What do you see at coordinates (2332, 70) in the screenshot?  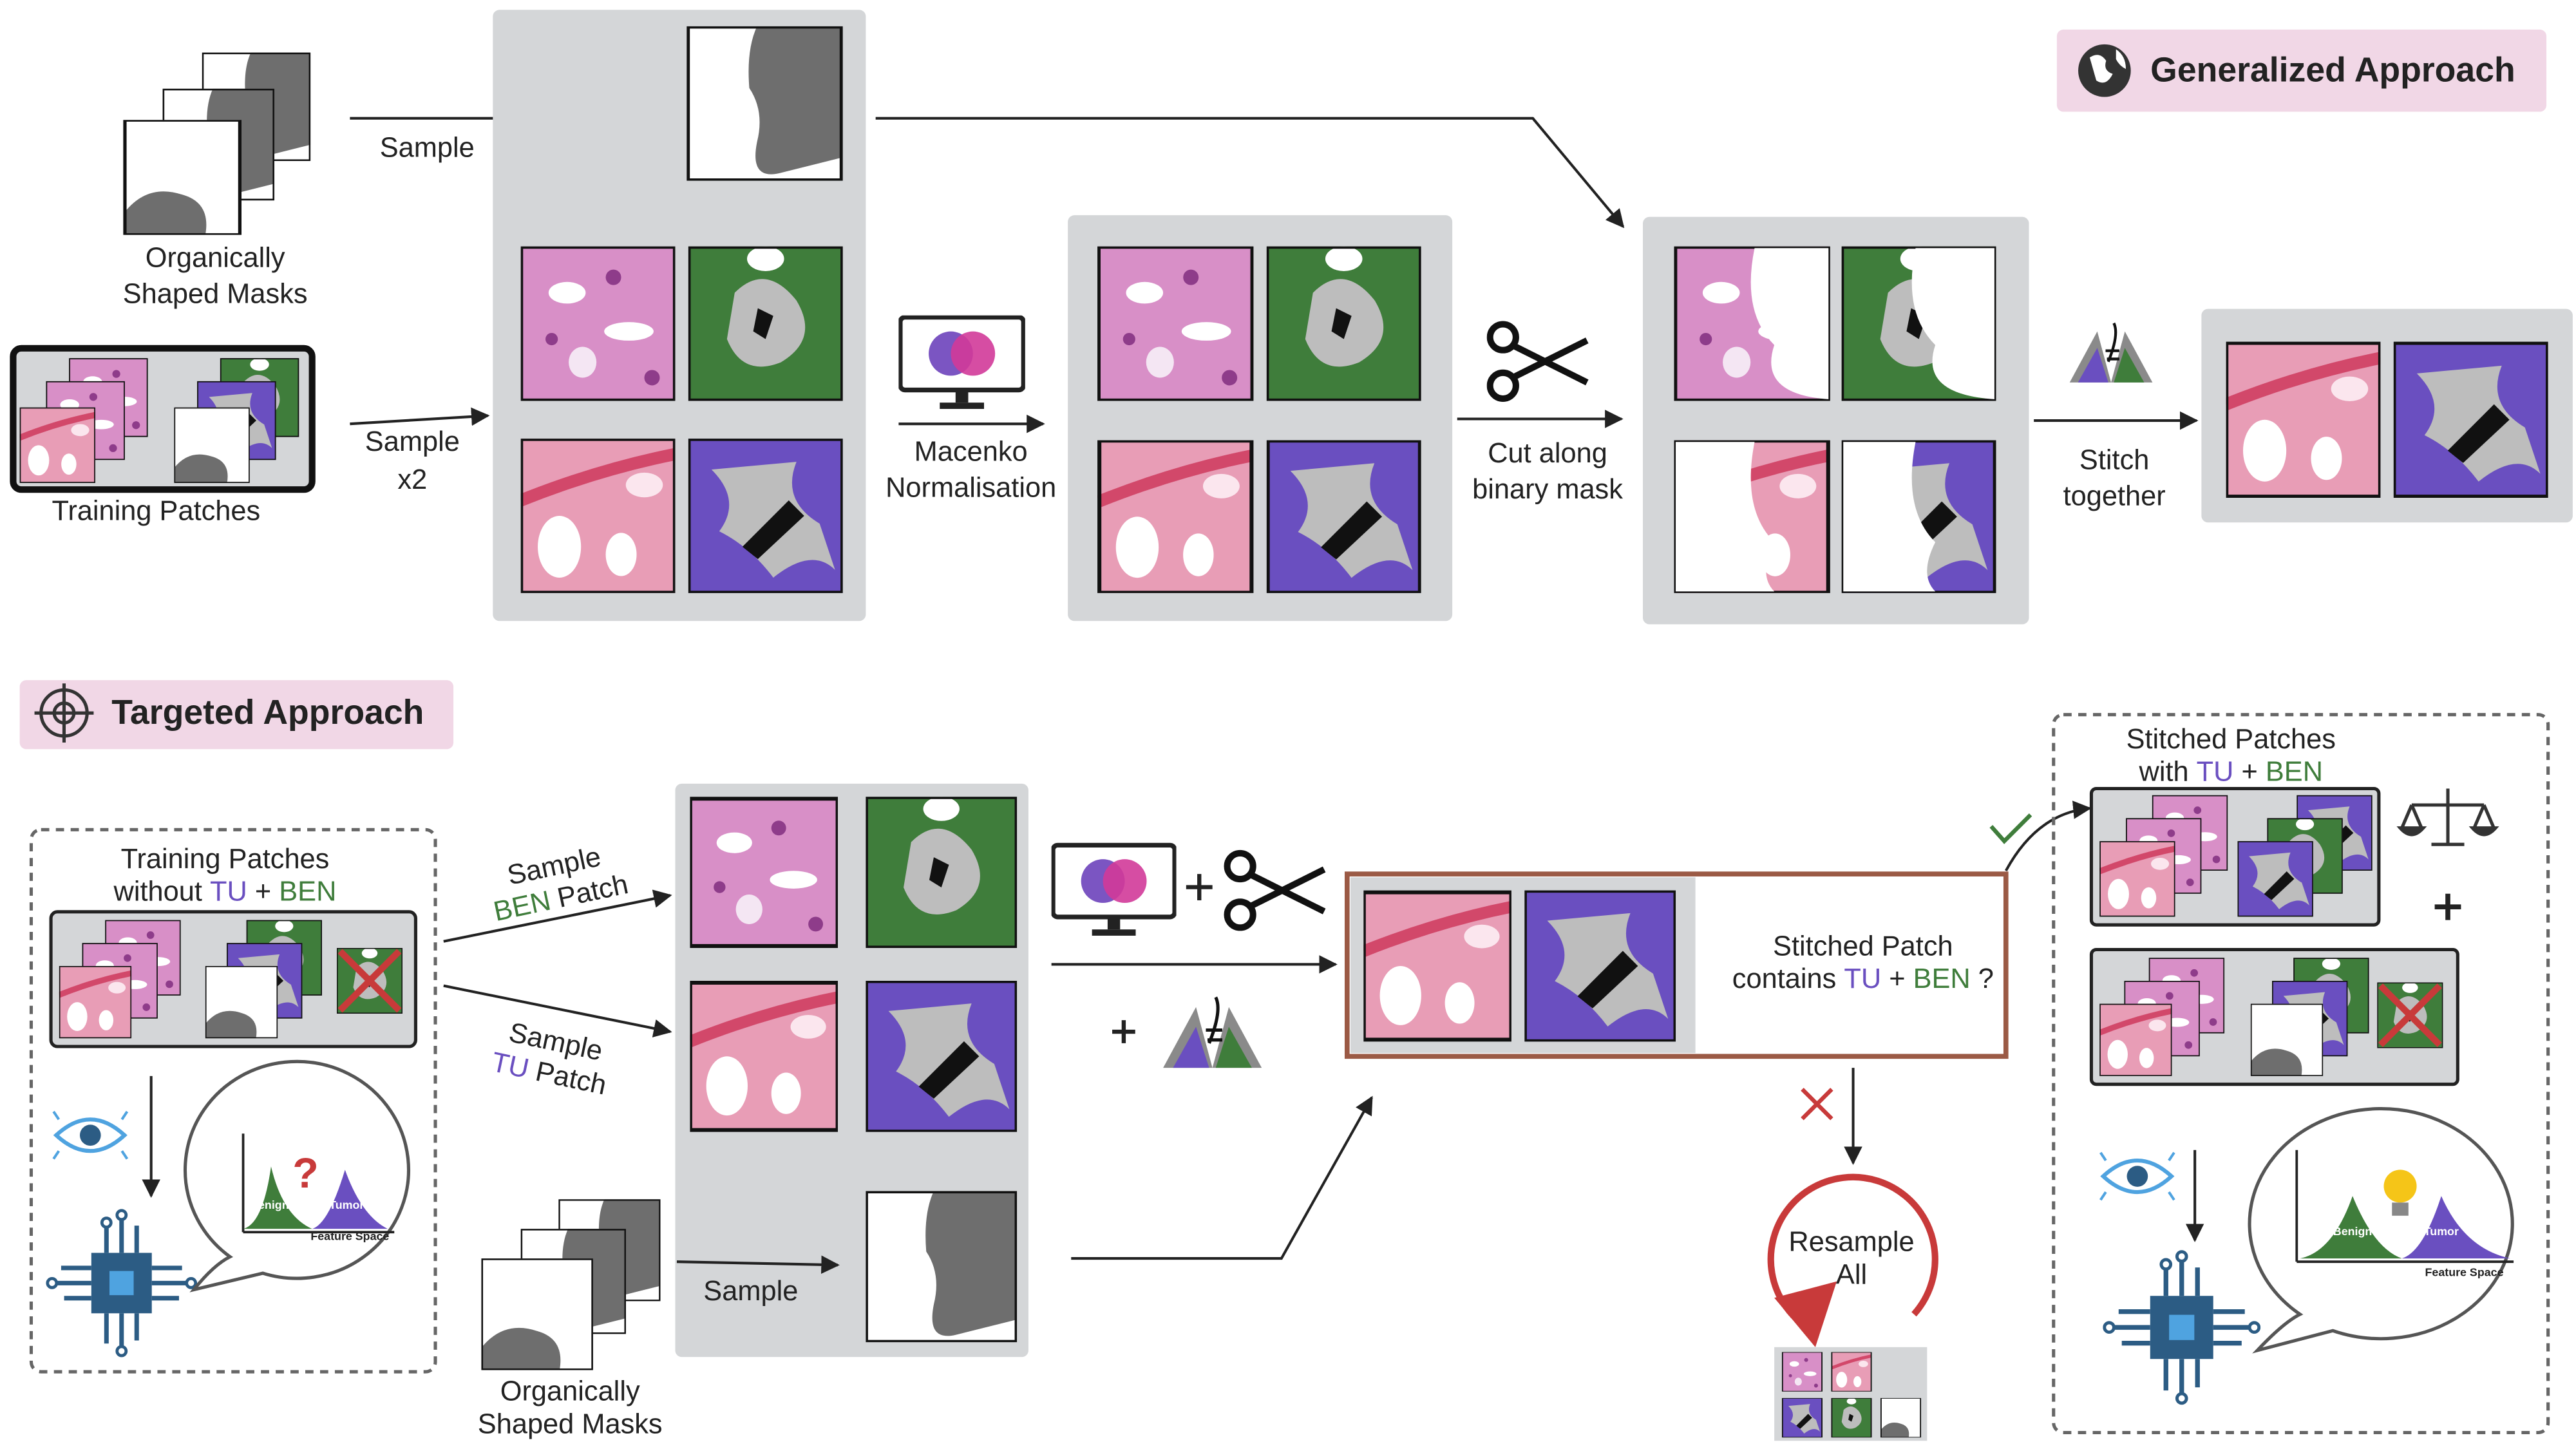 I see `title: Generalized Approach` at bounding box center [2332, 70].